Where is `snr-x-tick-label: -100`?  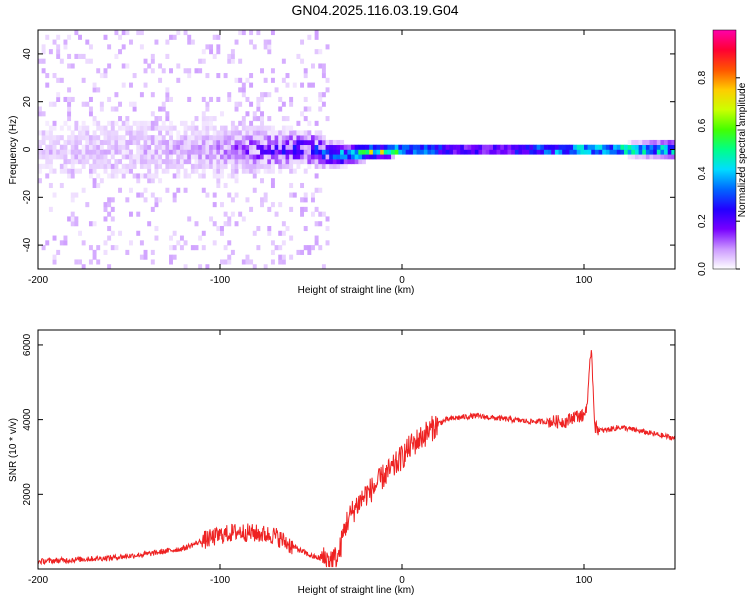 snr-x-tick-label: -100 is located at coordinates (220, 580).